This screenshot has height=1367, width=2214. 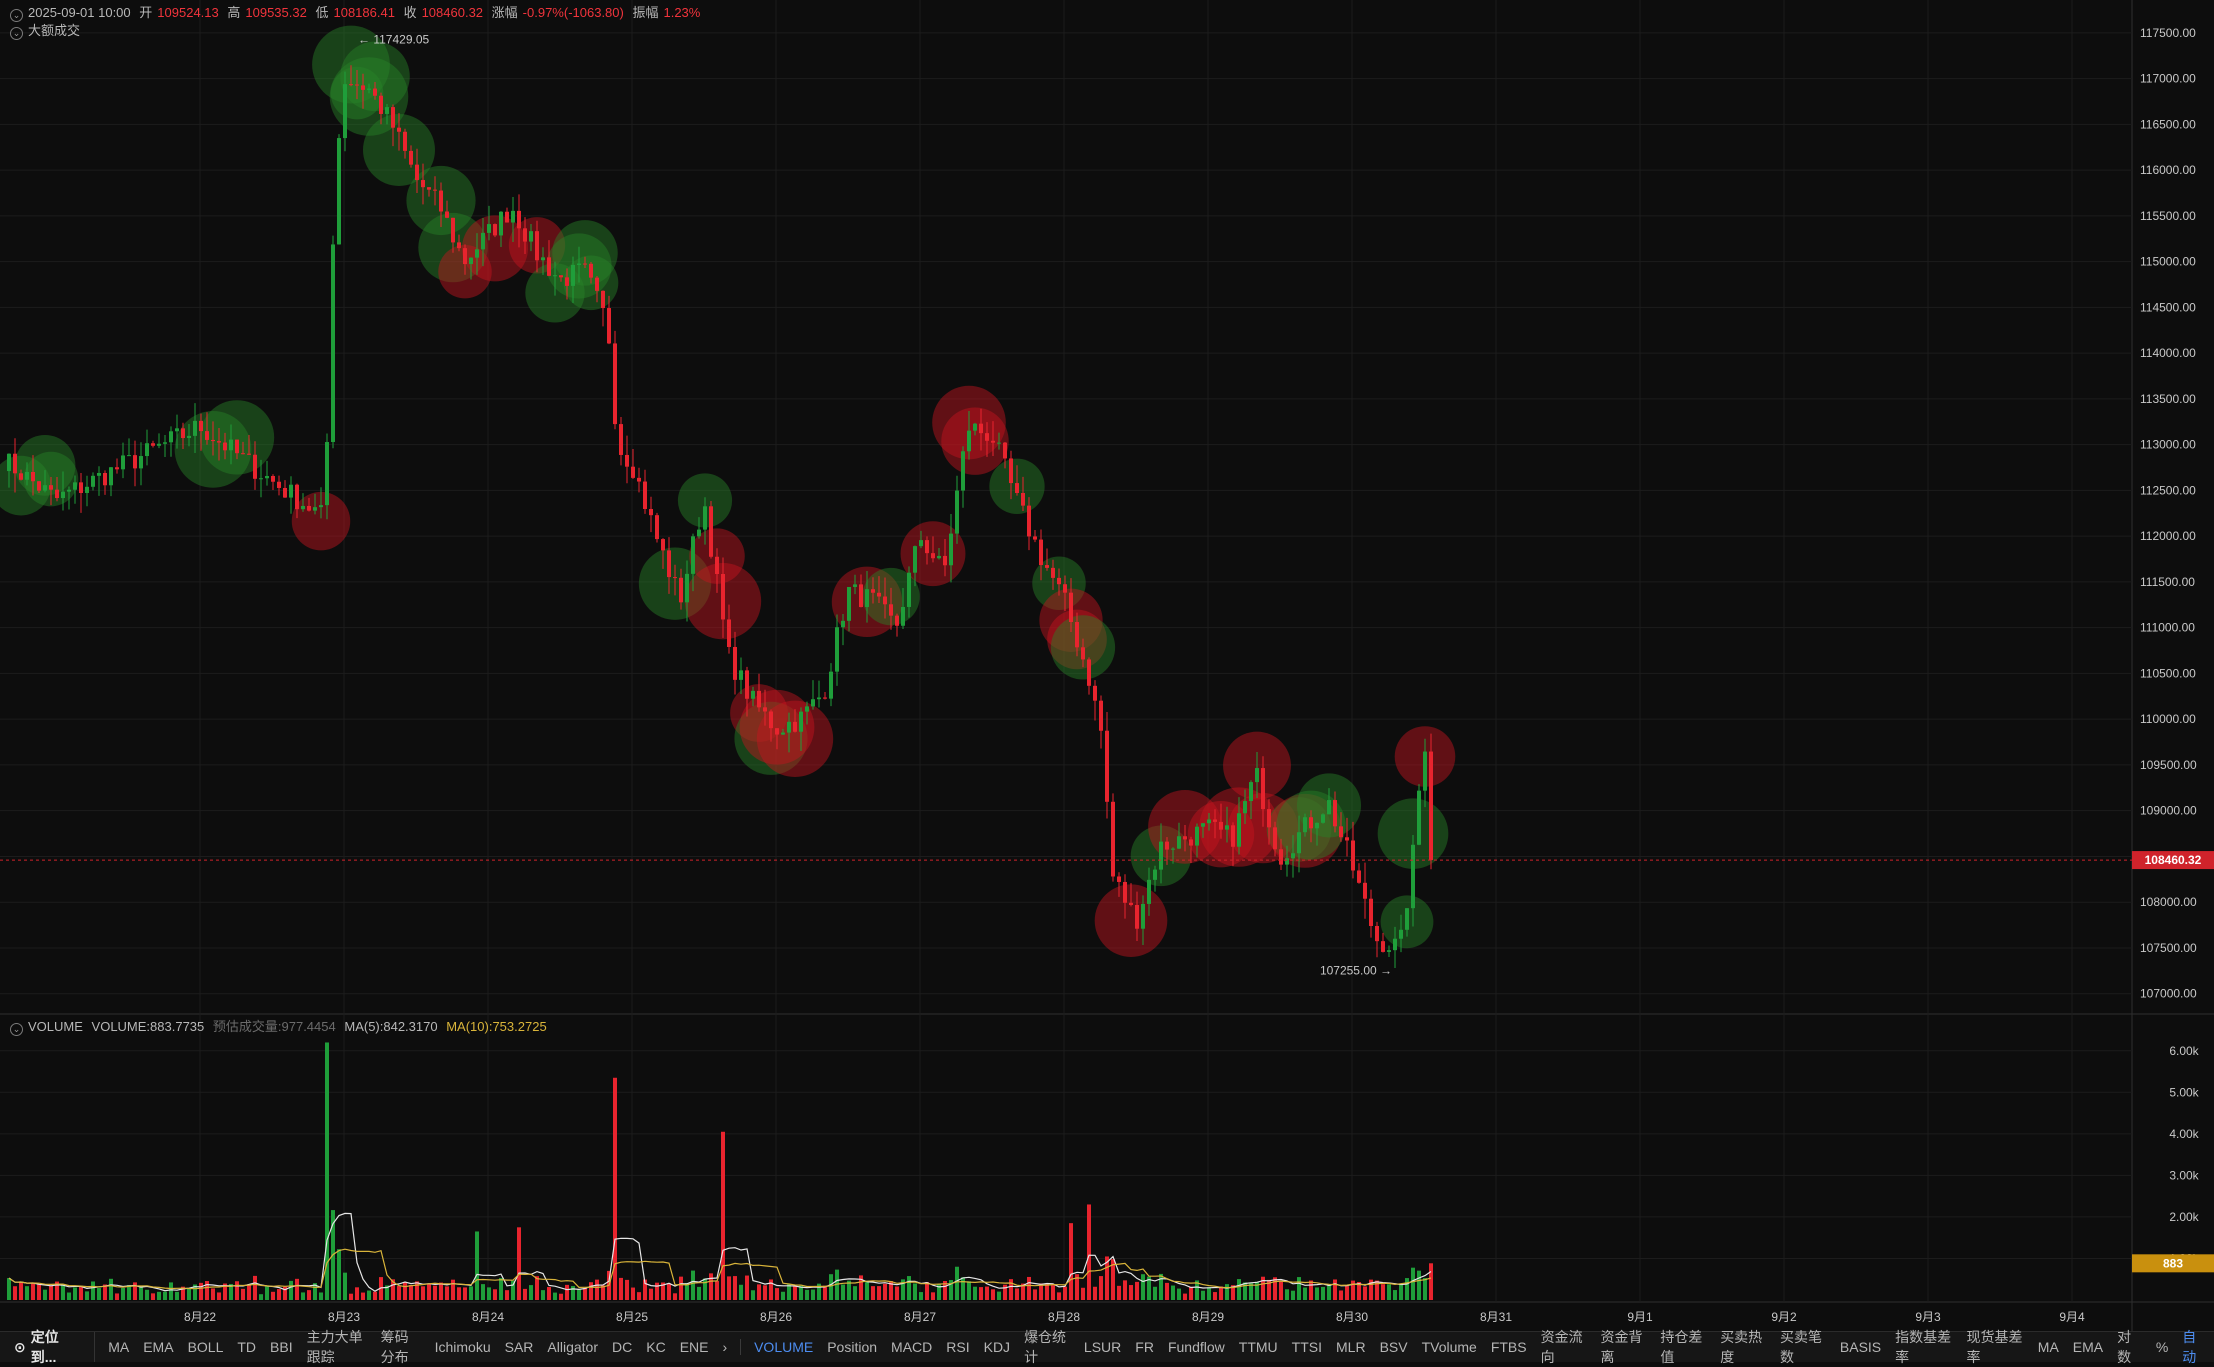 What do you see at coordinates (572, 1347) in the screenshot?
I see `main-indicator-9: Alligator` at bounding box center [572, 1347].